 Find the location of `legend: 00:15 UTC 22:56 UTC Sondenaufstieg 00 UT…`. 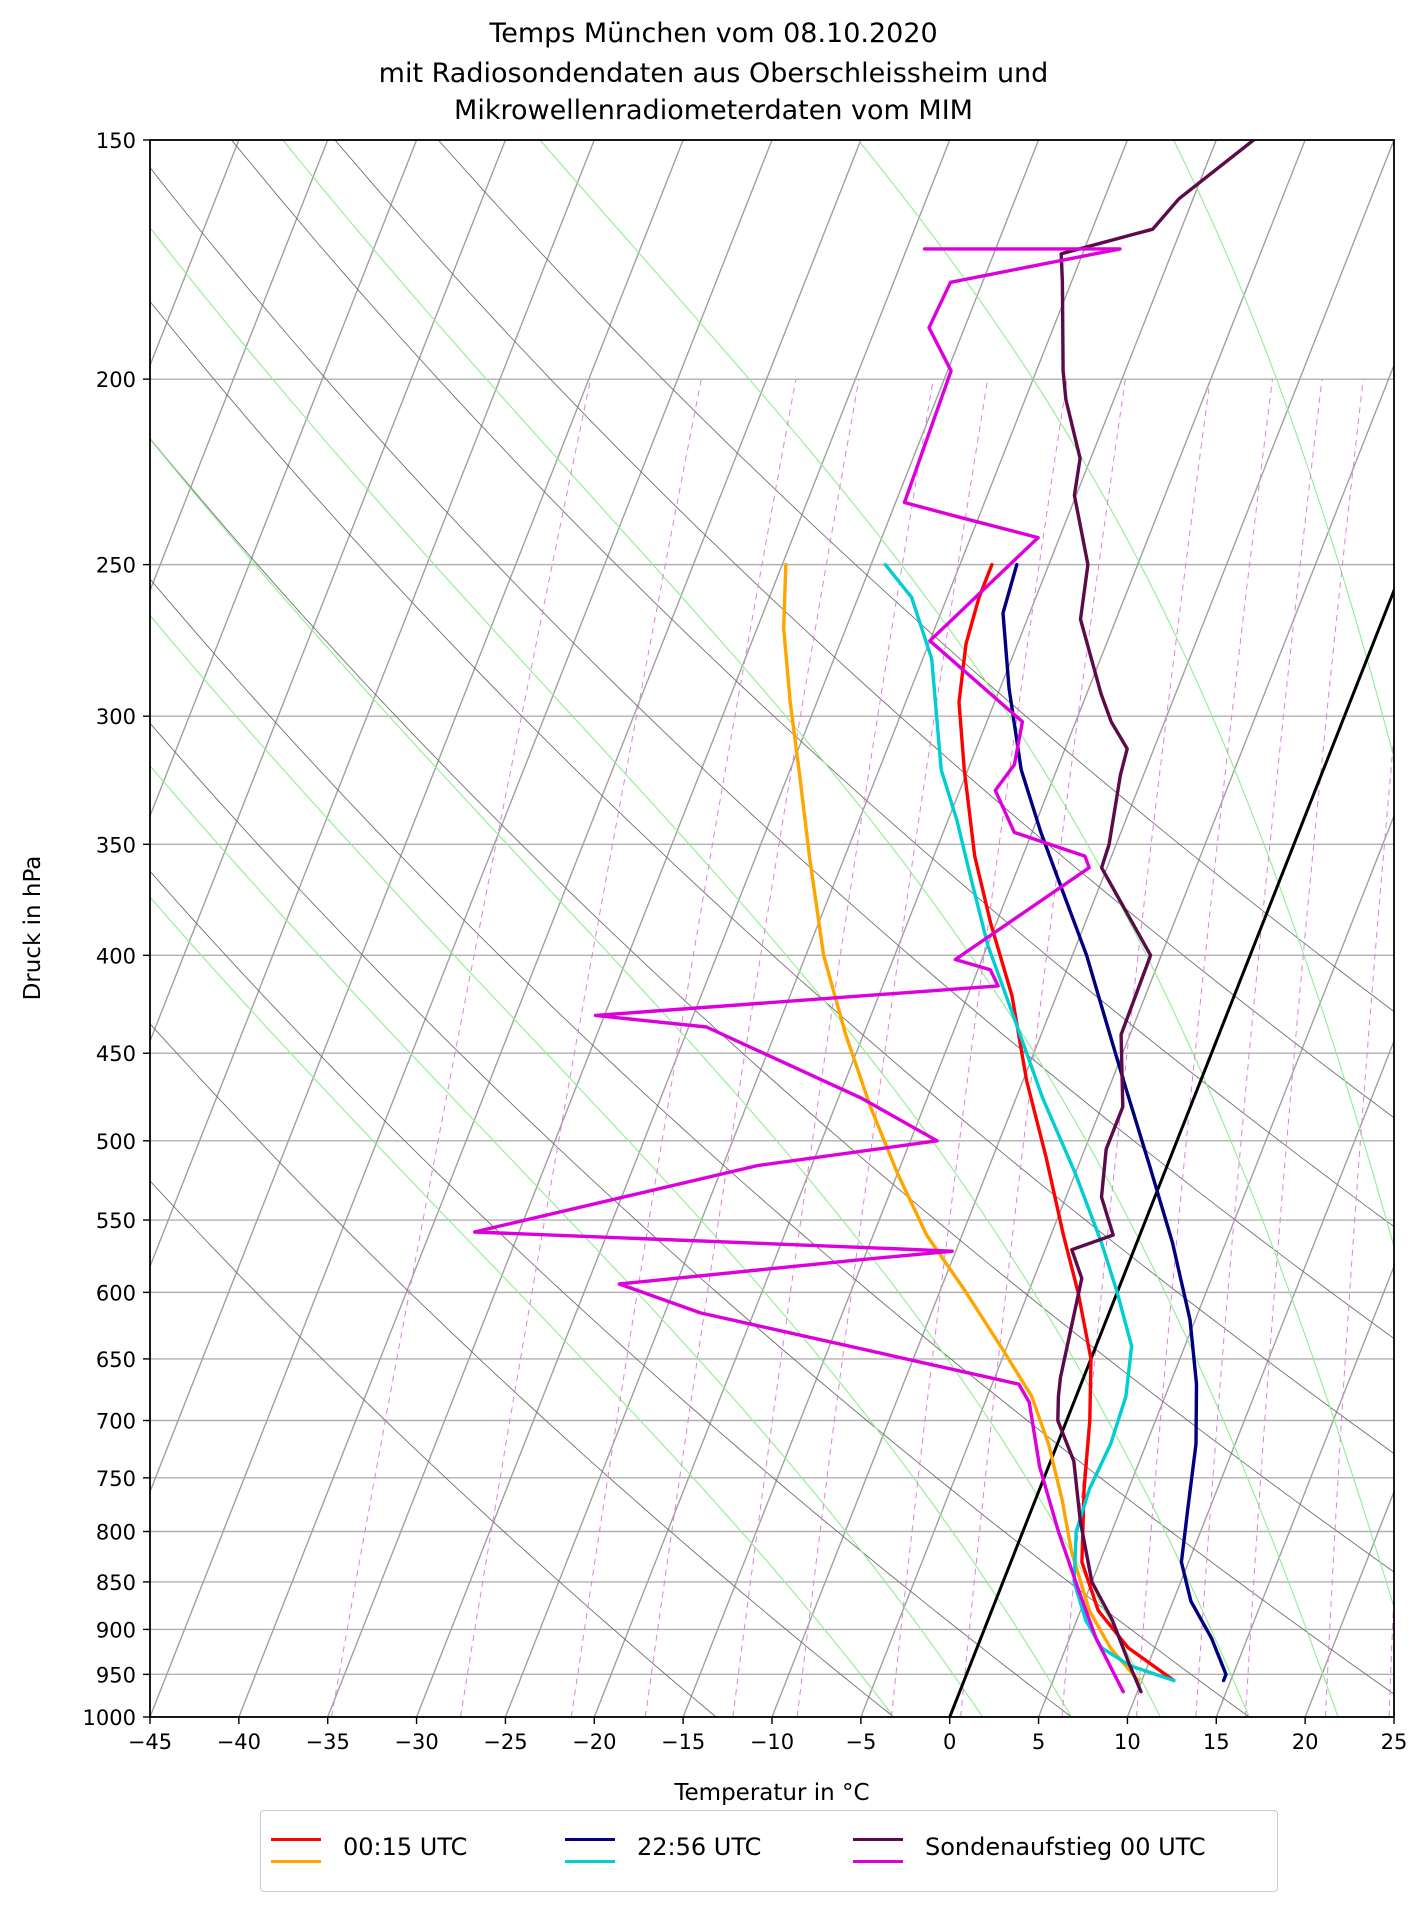

legend: 00:15 UTC 22:56 UTC Sondenaufstieg 00 UT… is located at coordinates (769, 1851).